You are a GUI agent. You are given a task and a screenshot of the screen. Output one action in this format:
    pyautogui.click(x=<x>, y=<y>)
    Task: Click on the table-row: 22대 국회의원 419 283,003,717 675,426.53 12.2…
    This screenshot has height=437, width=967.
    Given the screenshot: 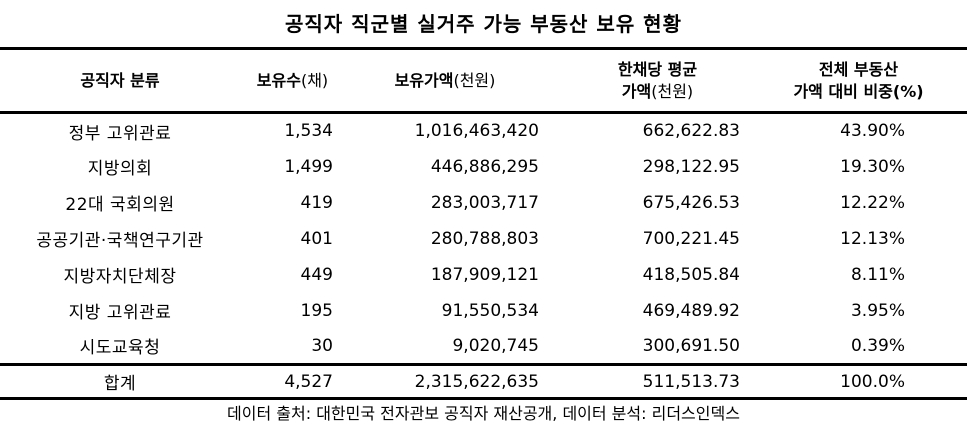 What is the action you would take?
    pyautogui.click(x=483, y=203)
    